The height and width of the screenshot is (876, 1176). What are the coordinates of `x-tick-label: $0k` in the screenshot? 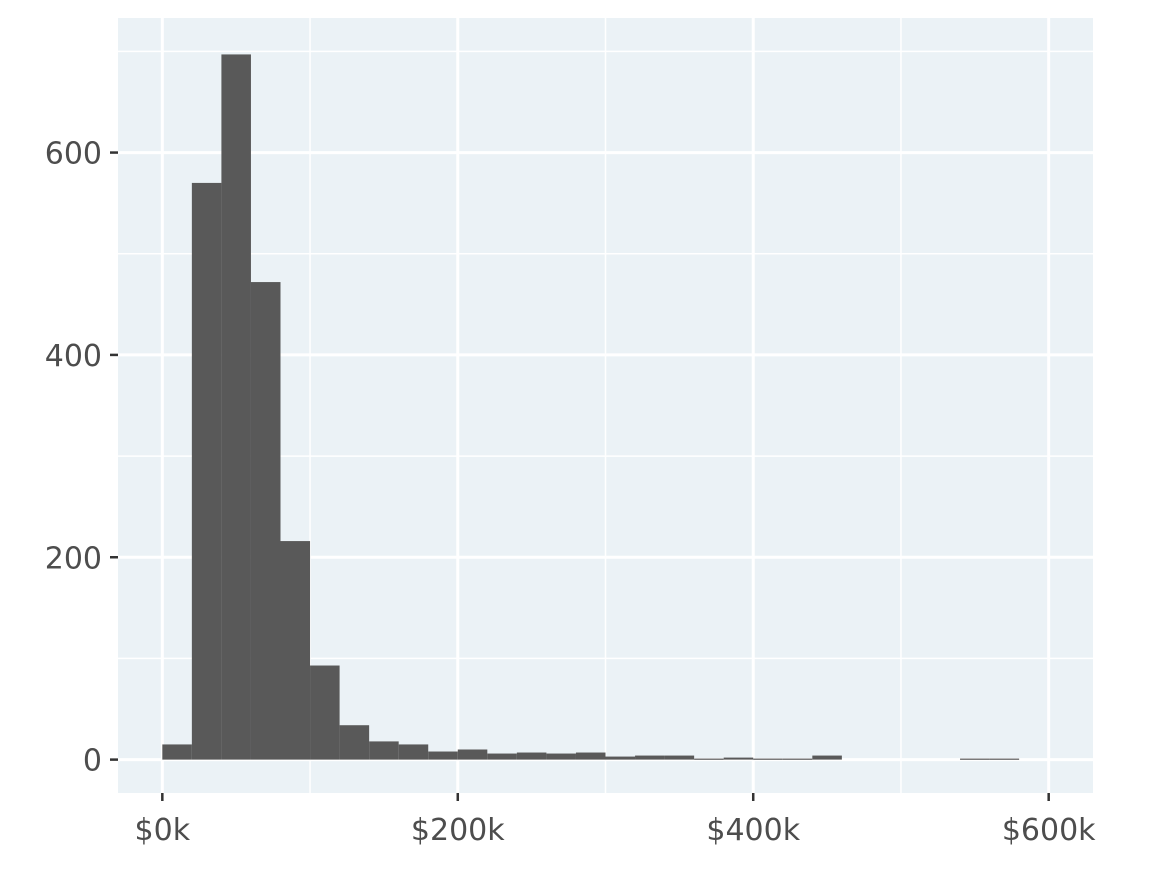 It's located at (163, 830).